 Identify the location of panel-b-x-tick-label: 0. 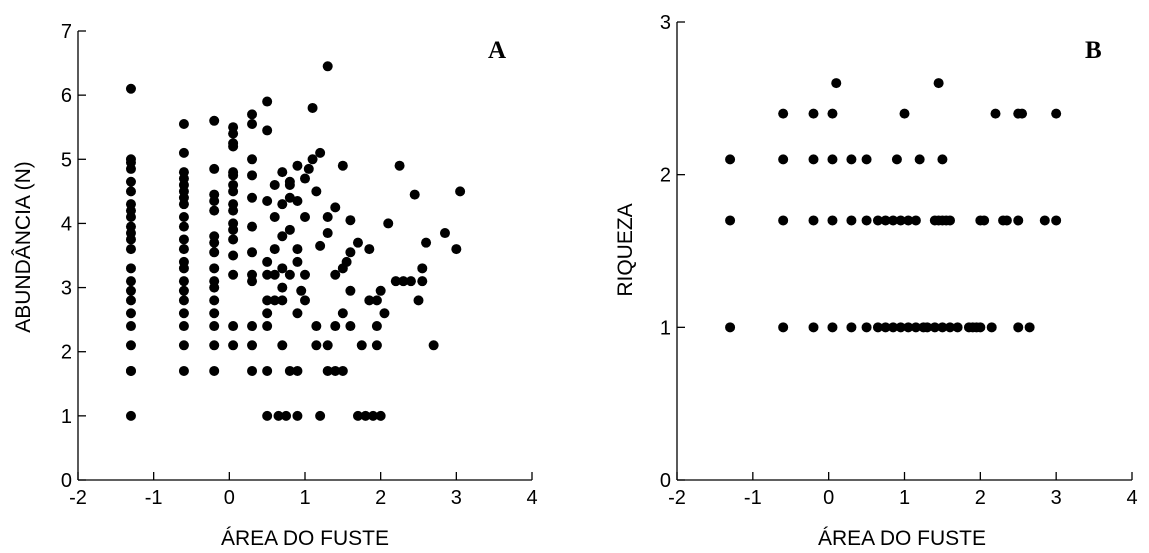
(828, 498).